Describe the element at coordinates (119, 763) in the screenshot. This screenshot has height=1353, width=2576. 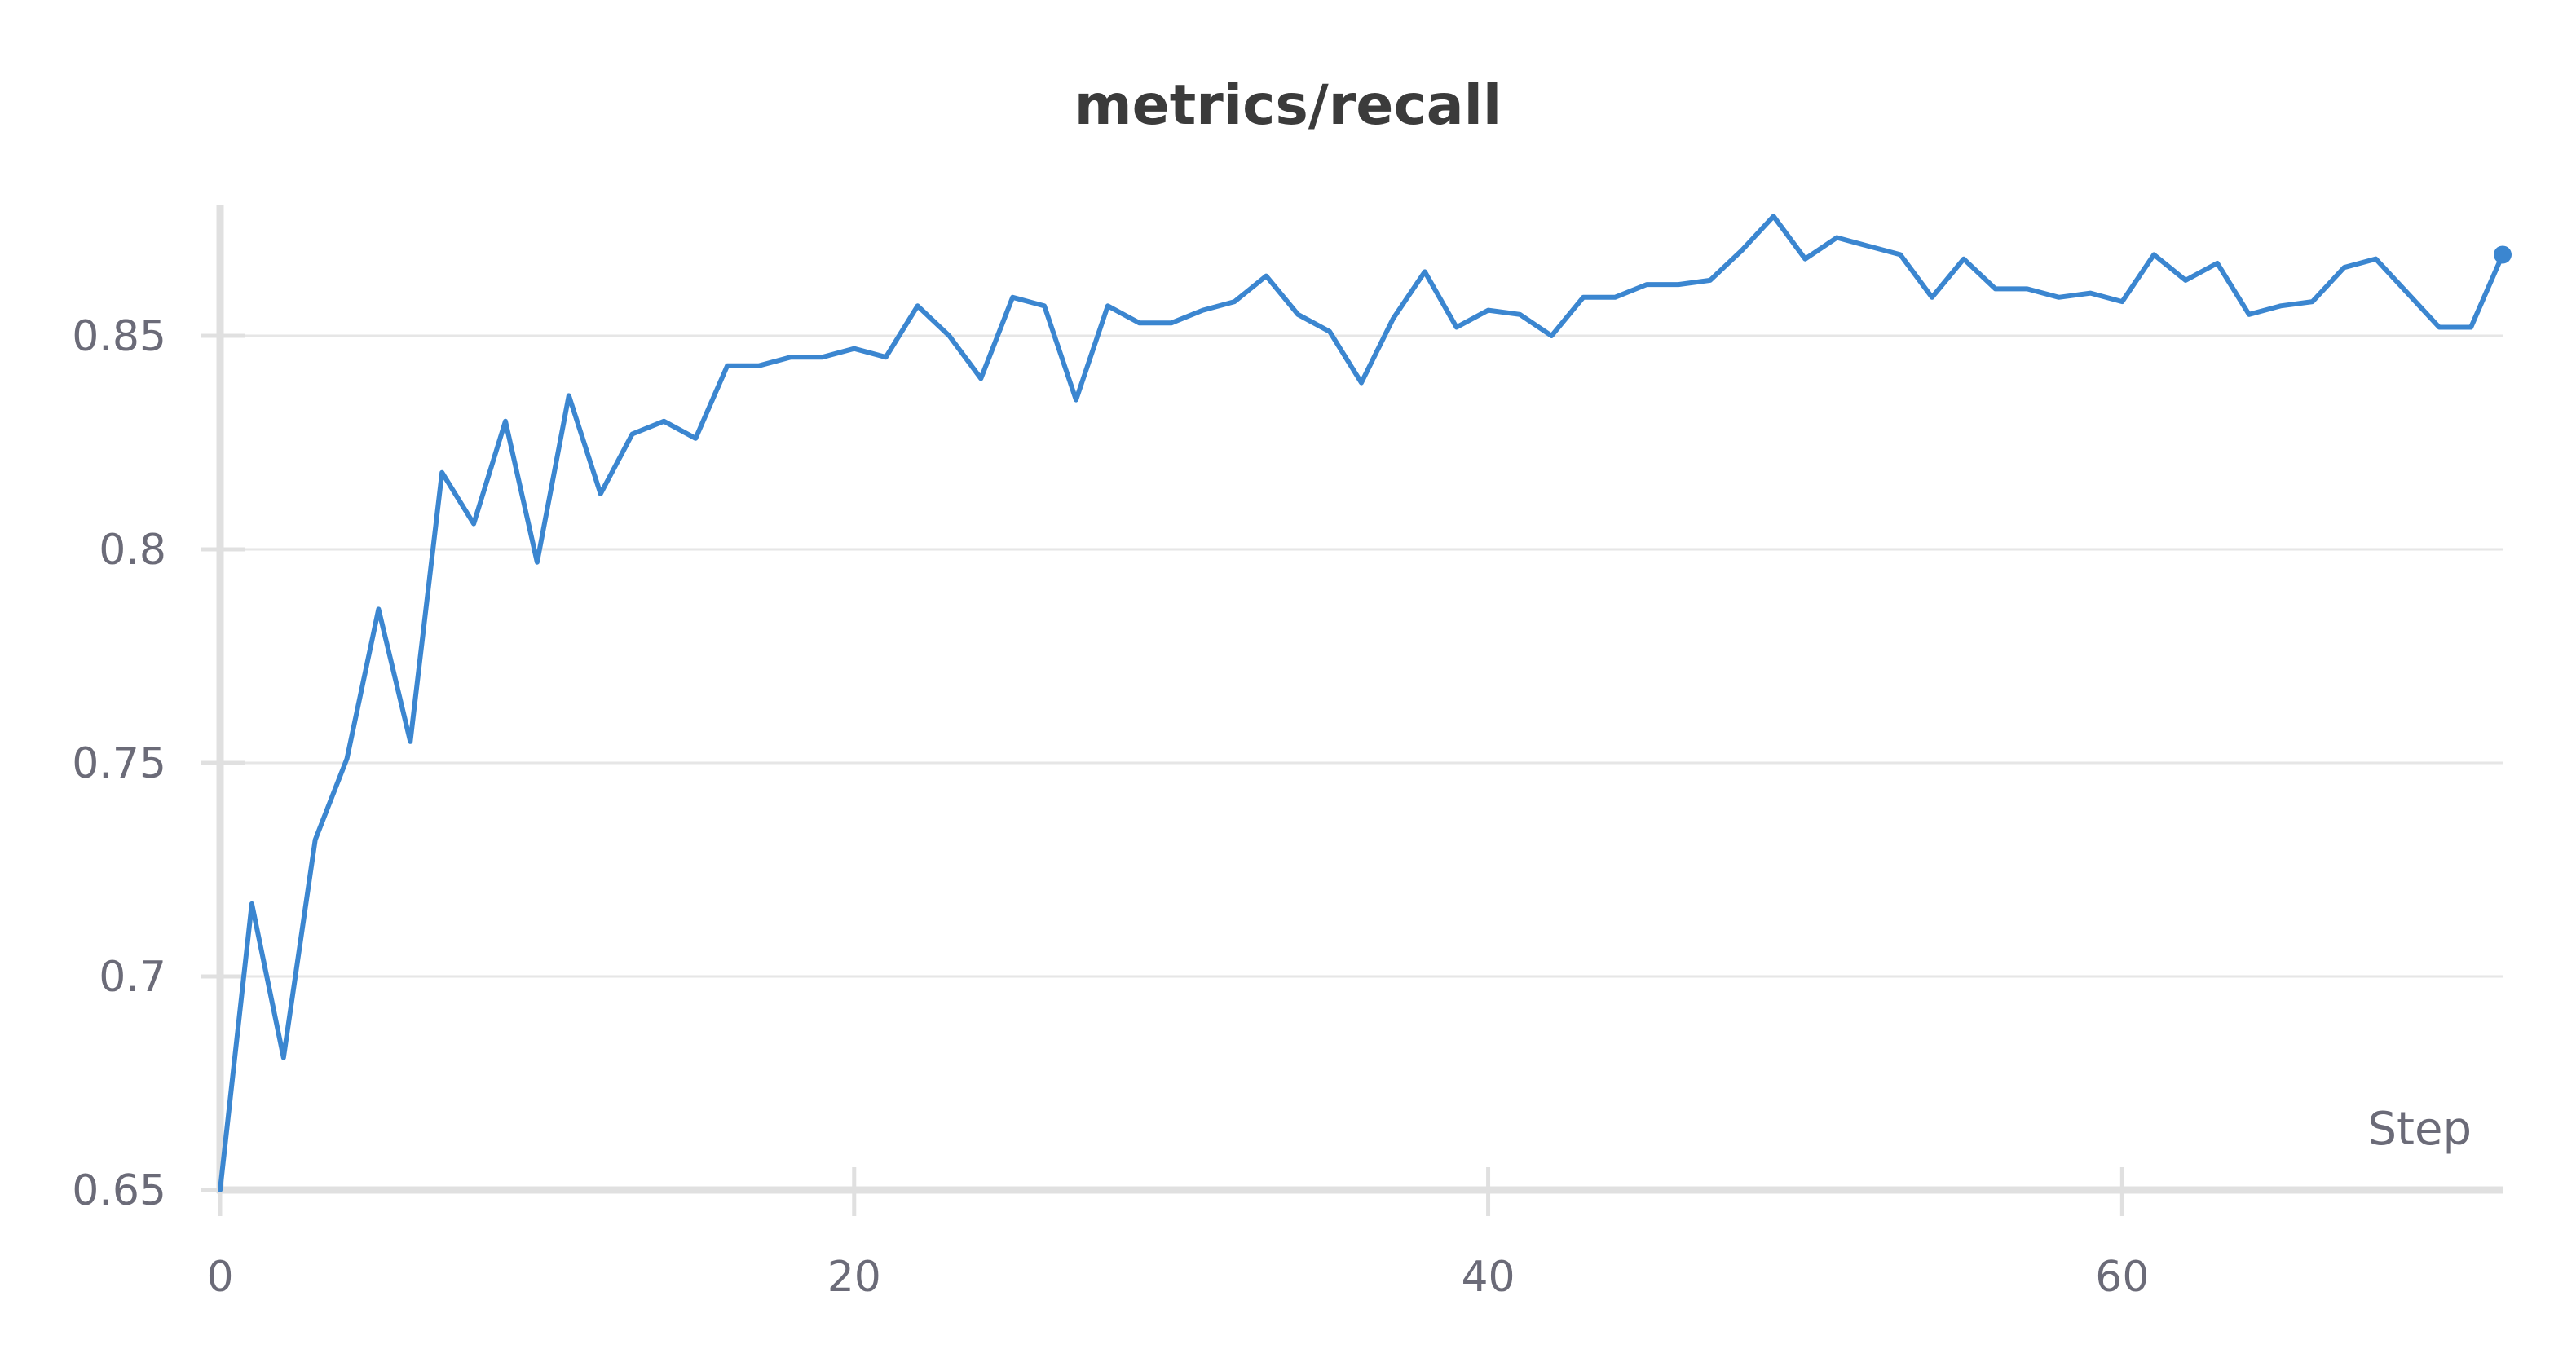
I see `y-tick-label: 0.75` at that location.